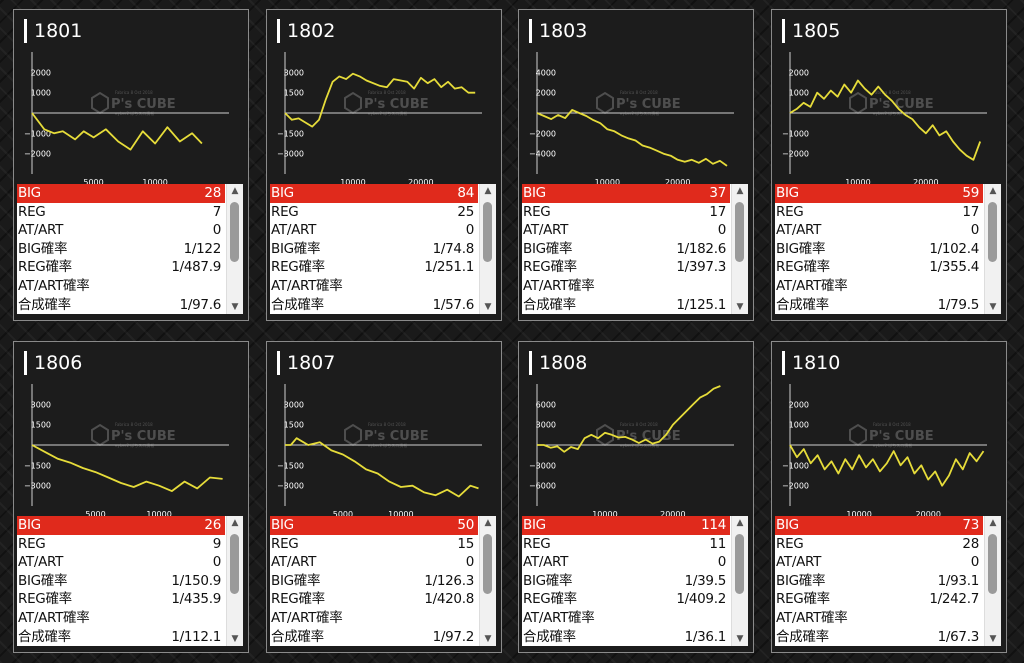 This screenshot has height=663, width=1024. Describe the element at coordinates (879, 544) in the screenshot. I see `stat-row-REG: REG 28` at that location.